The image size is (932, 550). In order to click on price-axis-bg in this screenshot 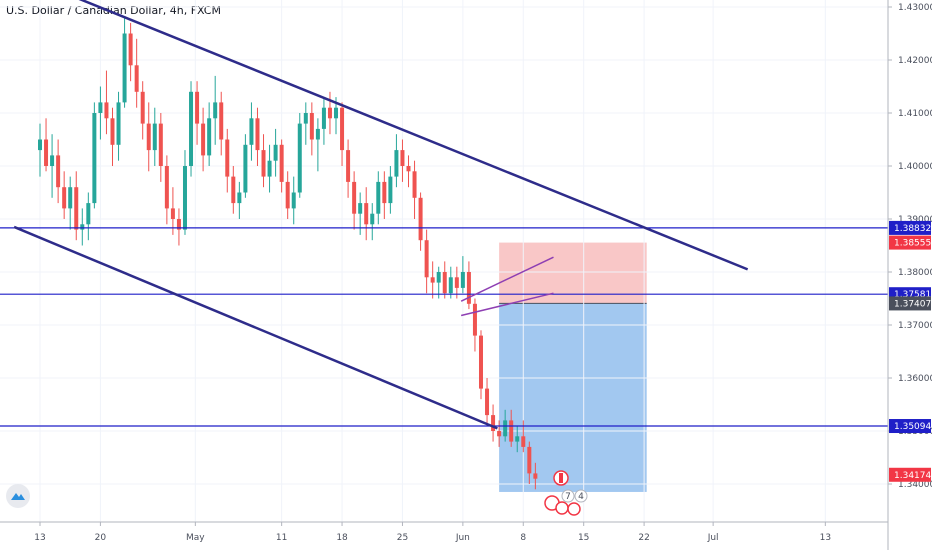, I will do `click(910, 275)`.